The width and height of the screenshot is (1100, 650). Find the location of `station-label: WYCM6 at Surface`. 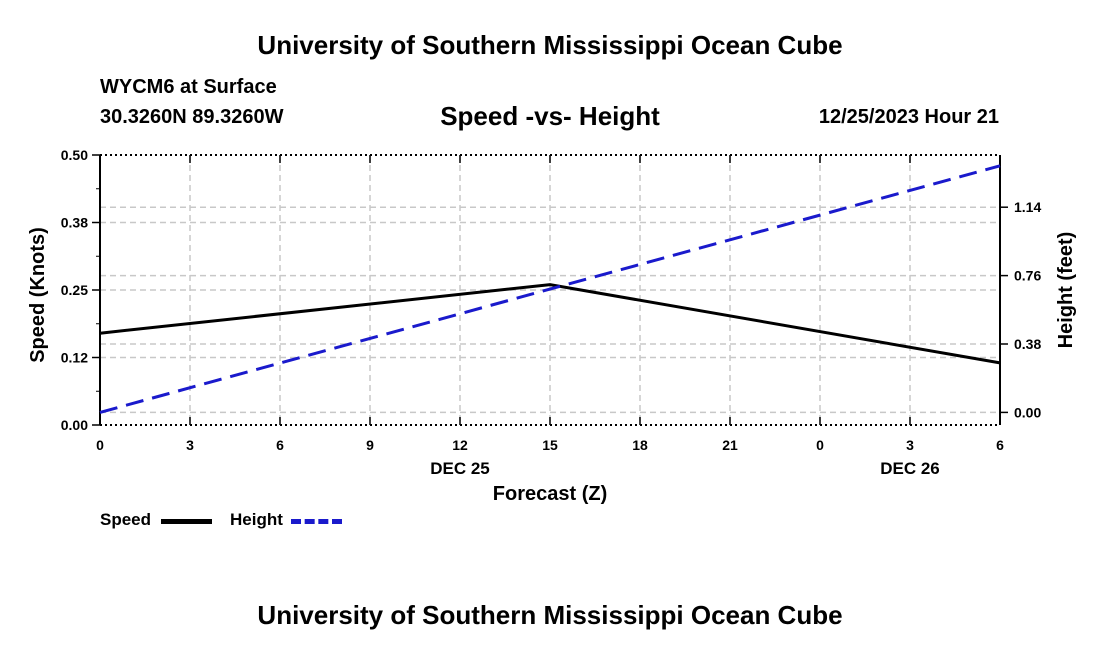

station-label: WYCM6 at Surface is located at coordinates (188, 87).